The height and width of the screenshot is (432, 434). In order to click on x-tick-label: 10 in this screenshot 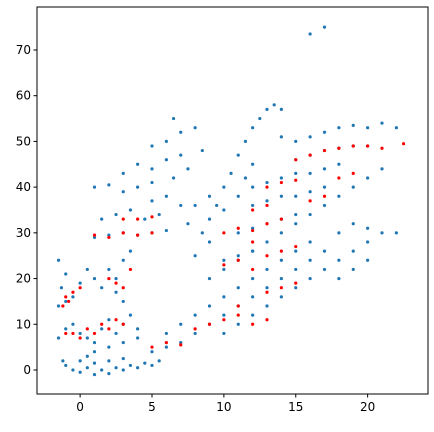, I will do `click(223, 407)`.